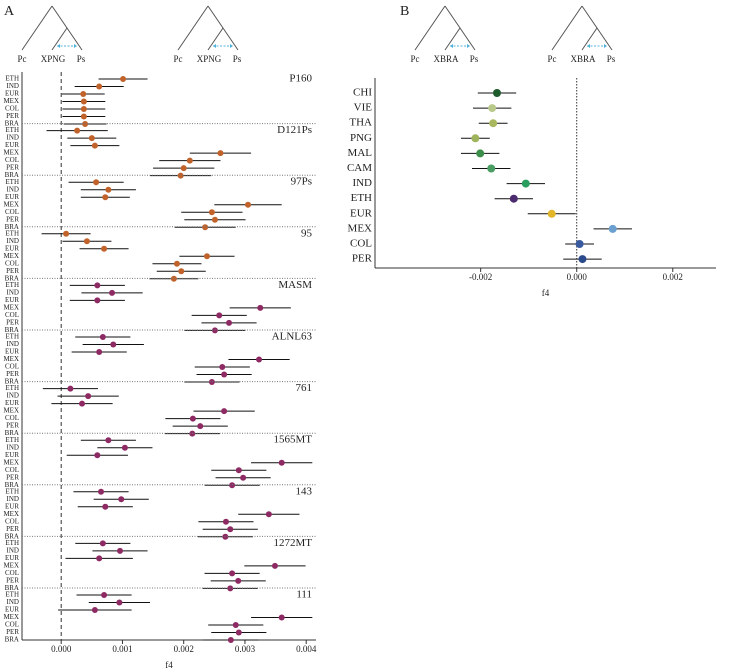 The width and height of the screenshot is (737, 672). Describe the element at coordinates (362, 93) in the screenshot. I see `category-label: CHI` at that location.